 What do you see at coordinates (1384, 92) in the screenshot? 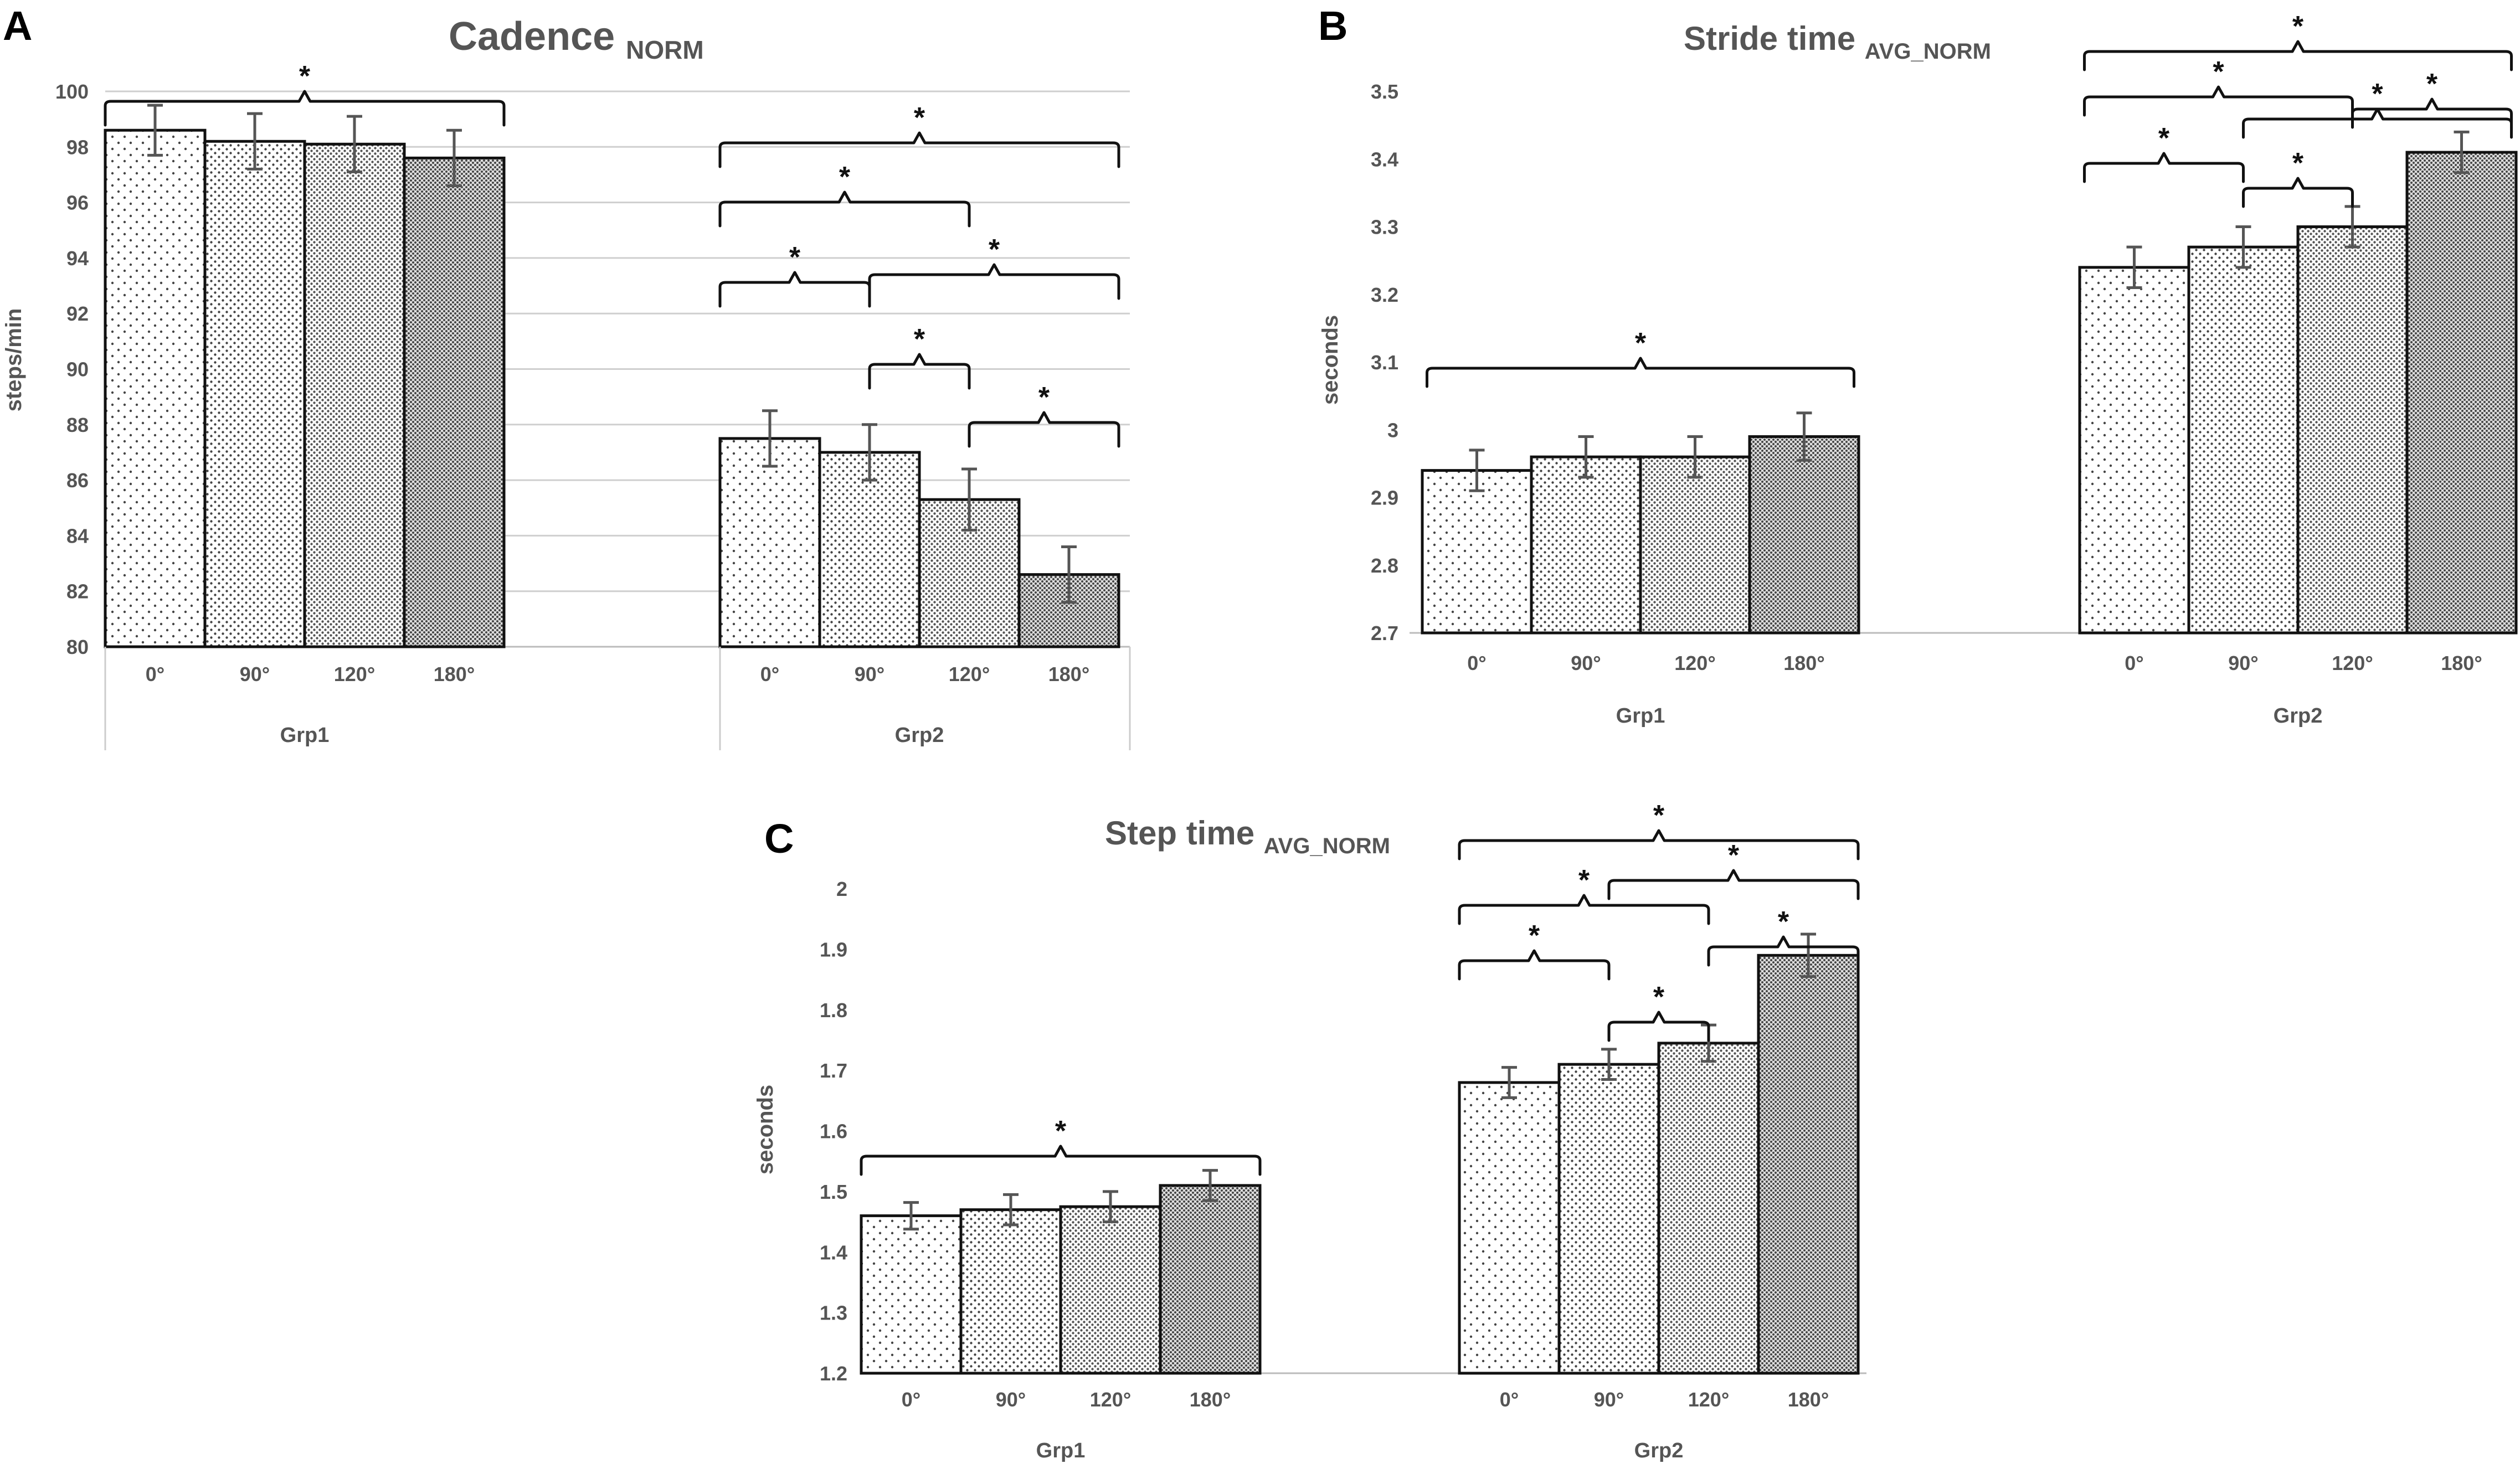
I see `y-tick-label-b-8: 3.5` at bounding box center [1384, 92].